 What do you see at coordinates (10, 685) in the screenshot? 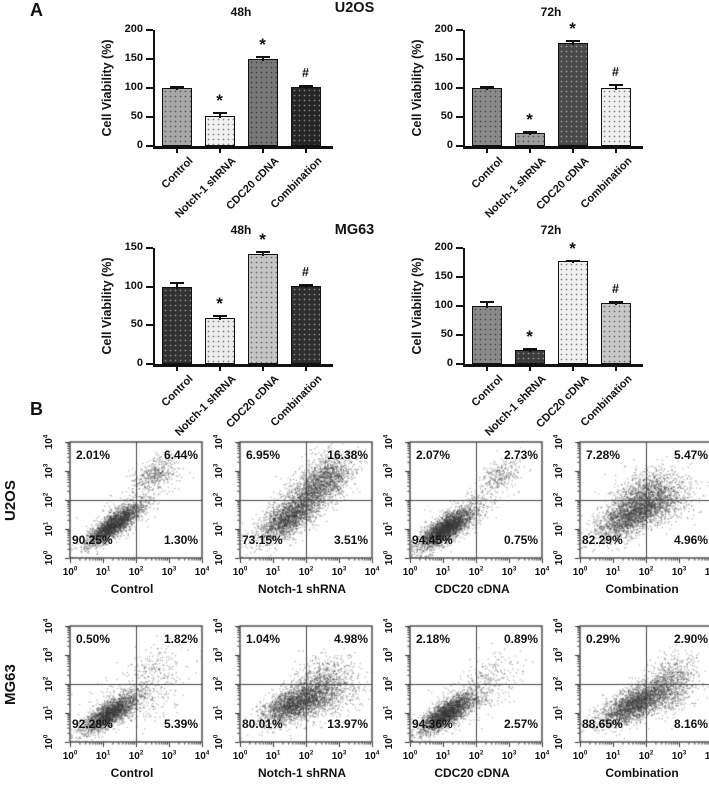
I see `flow-row-label-mg63: MG63` at bounding box center [10, 685].